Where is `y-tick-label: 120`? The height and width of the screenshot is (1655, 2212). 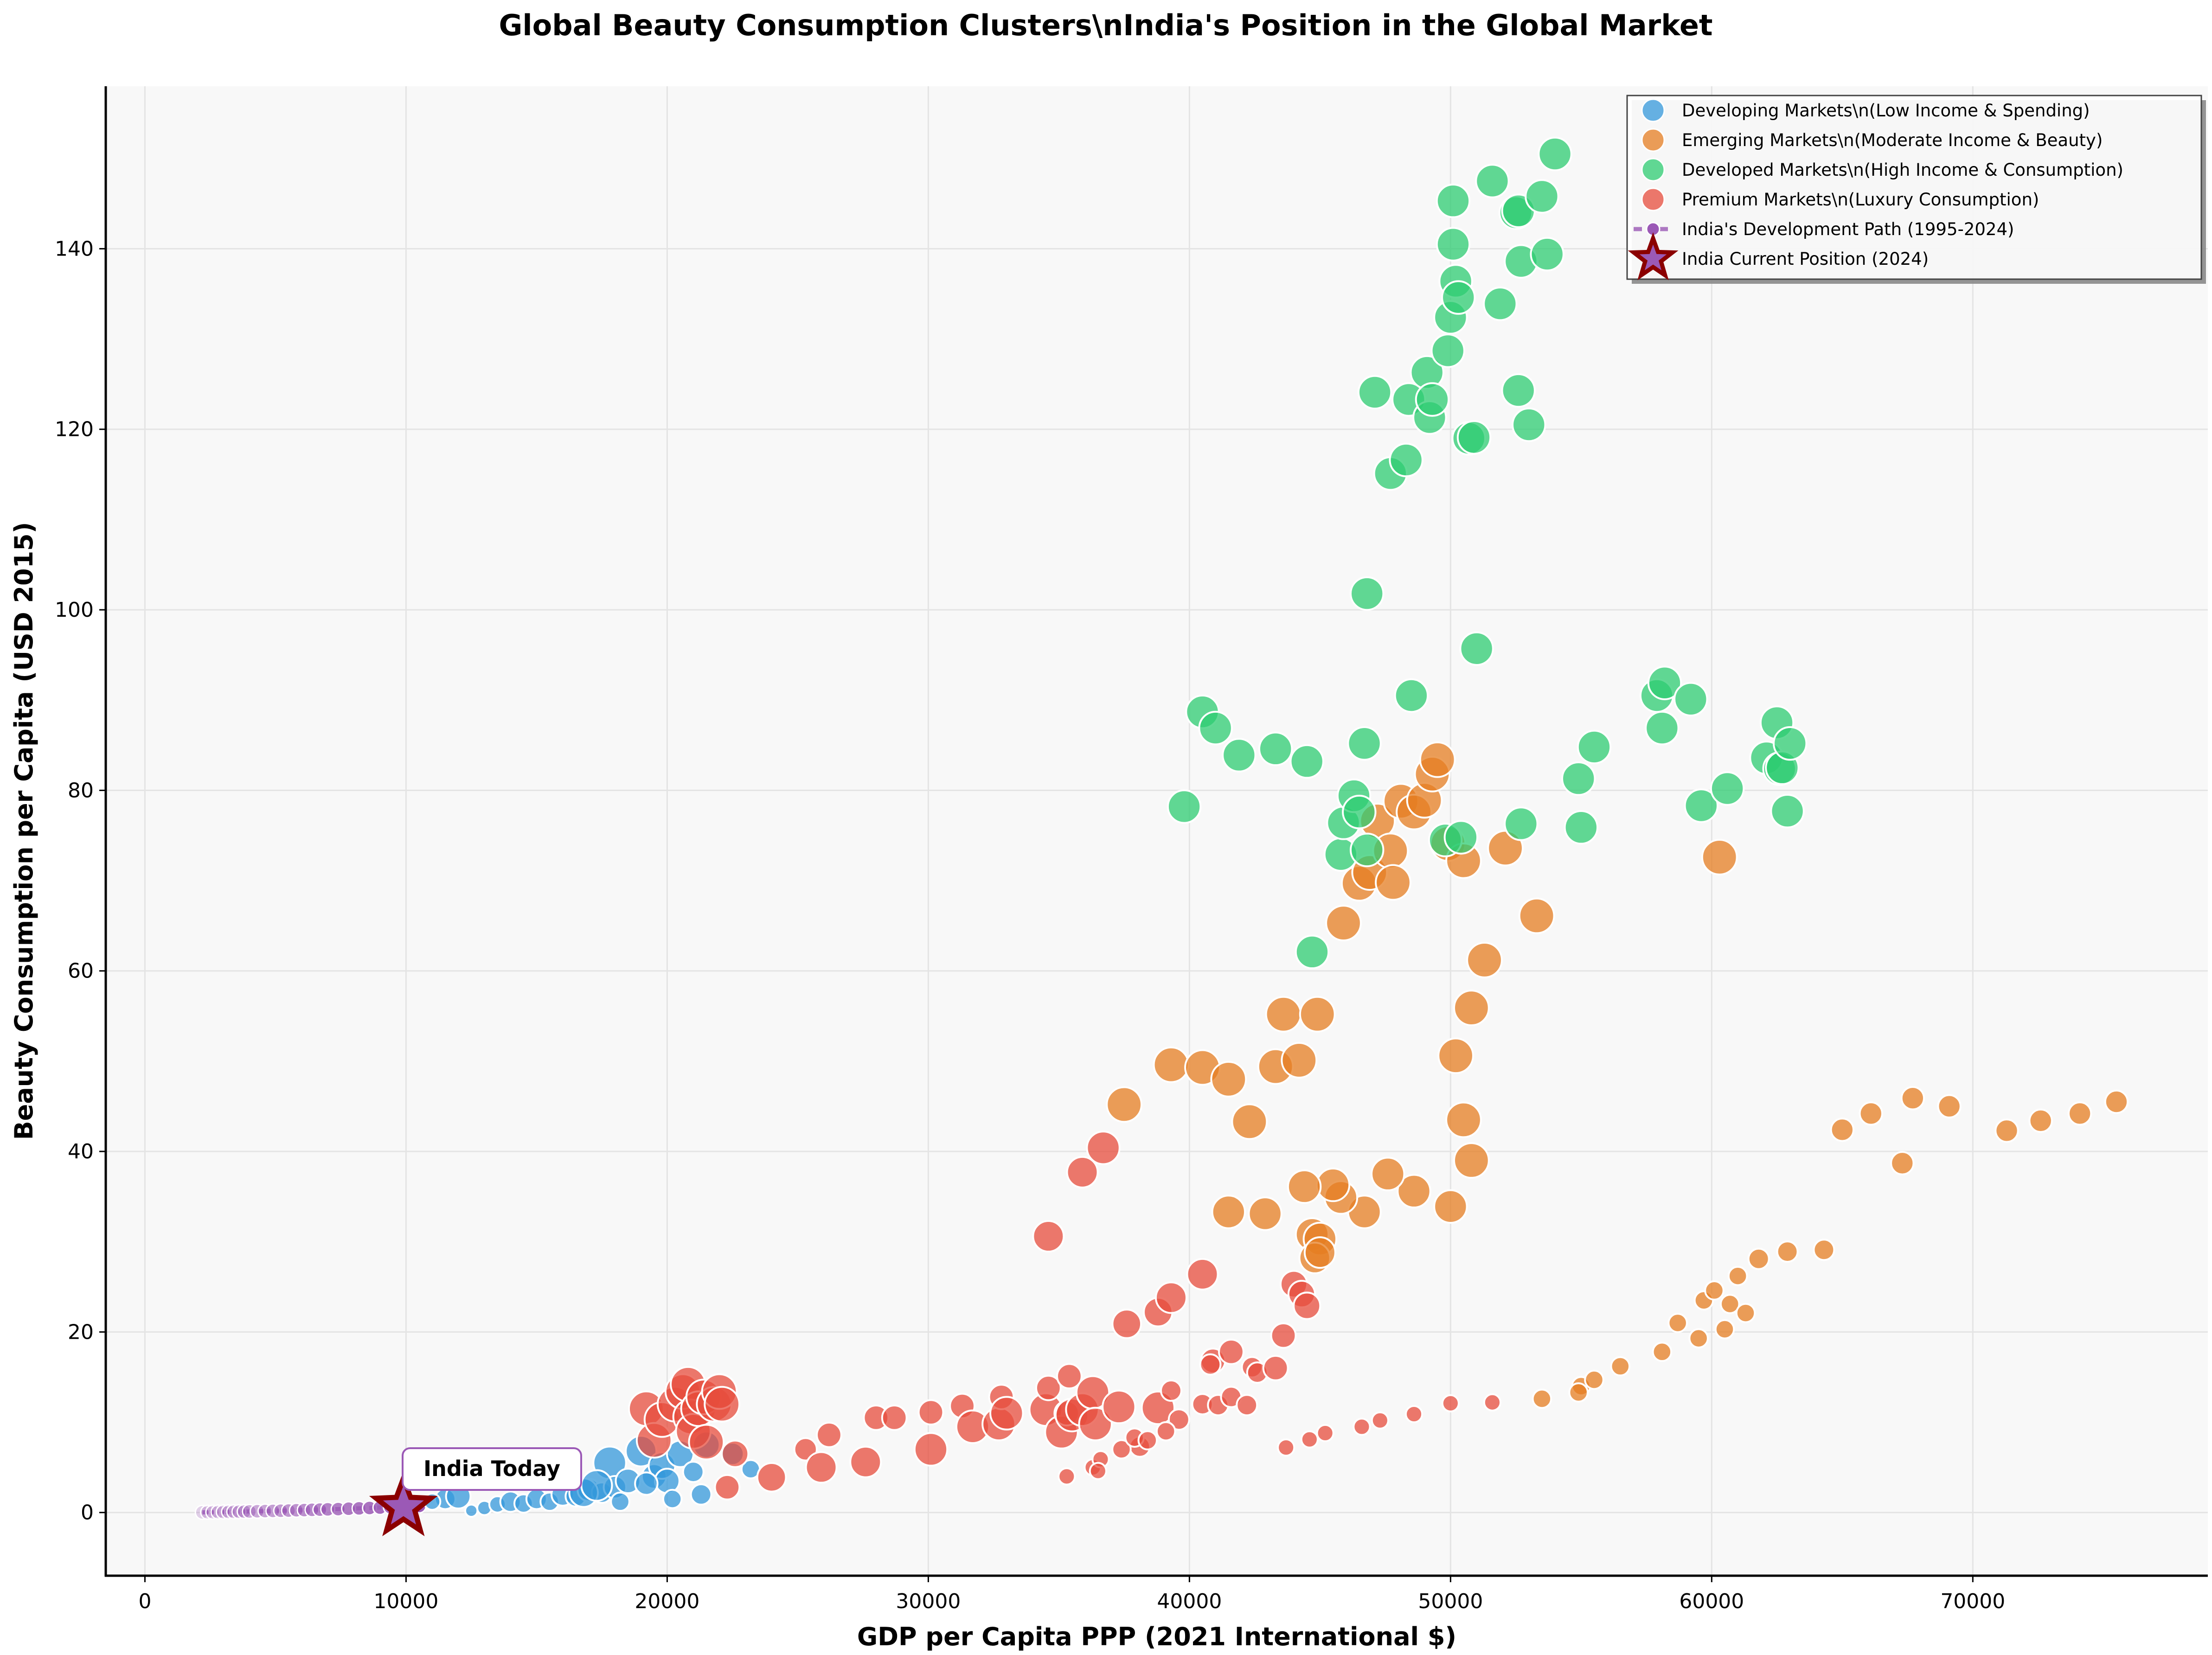
y-tick-label: 120 is located at coordinates (74, 430).